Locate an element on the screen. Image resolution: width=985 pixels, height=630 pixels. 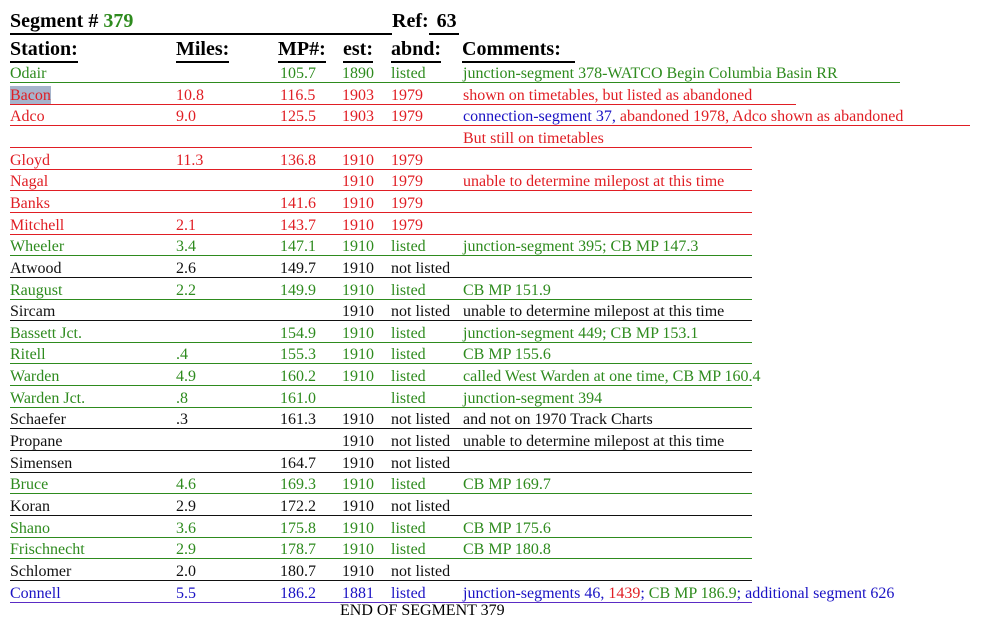
col-header-comments: Comments: is located at coordinates (518, 50).